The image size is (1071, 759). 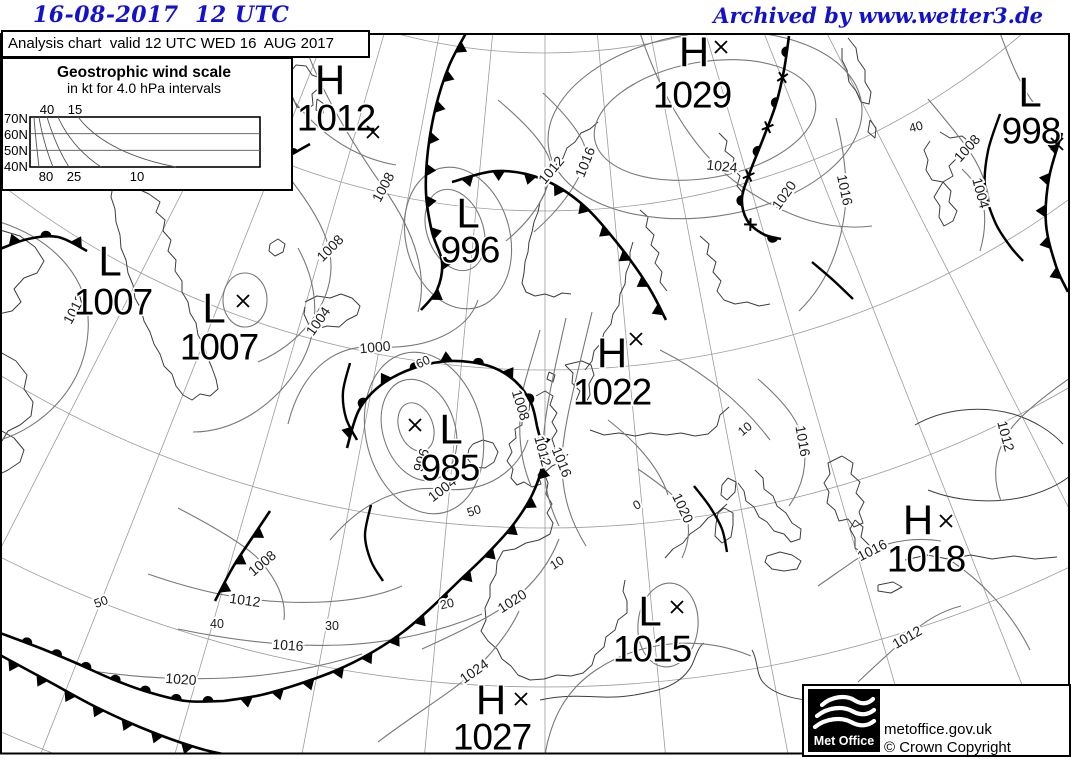 I want to click on wind-scale-bottom-label: 25, so click(x=74, y=176).